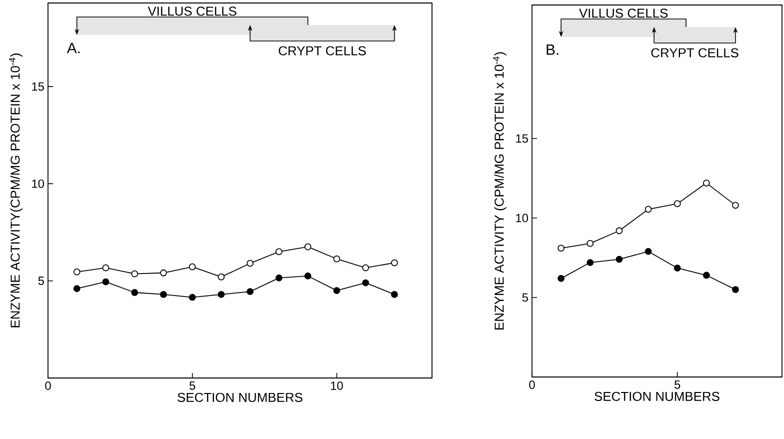 Image resolution: width=784 pixels, height=439 pixels. What do you see at coordinates (15, 191) in the screenshot?
I see `y-axis-title: ENZYME ACTIVITY(CPM/MG PROTEIN x 10$^{-4}$)` at bounding box center [15, 191].